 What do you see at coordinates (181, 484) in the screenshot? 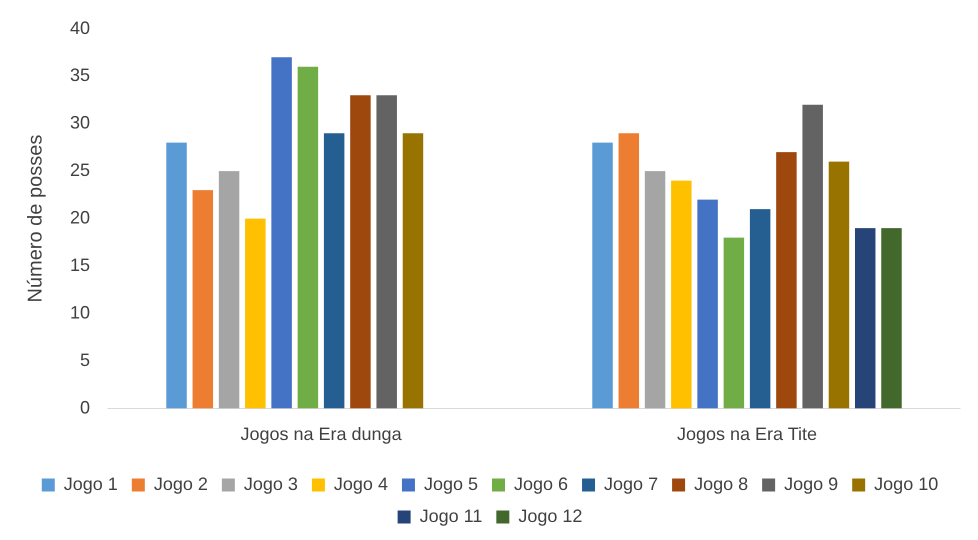
I see `legend-label: Jogo 2` at bounding box center [181, 484].